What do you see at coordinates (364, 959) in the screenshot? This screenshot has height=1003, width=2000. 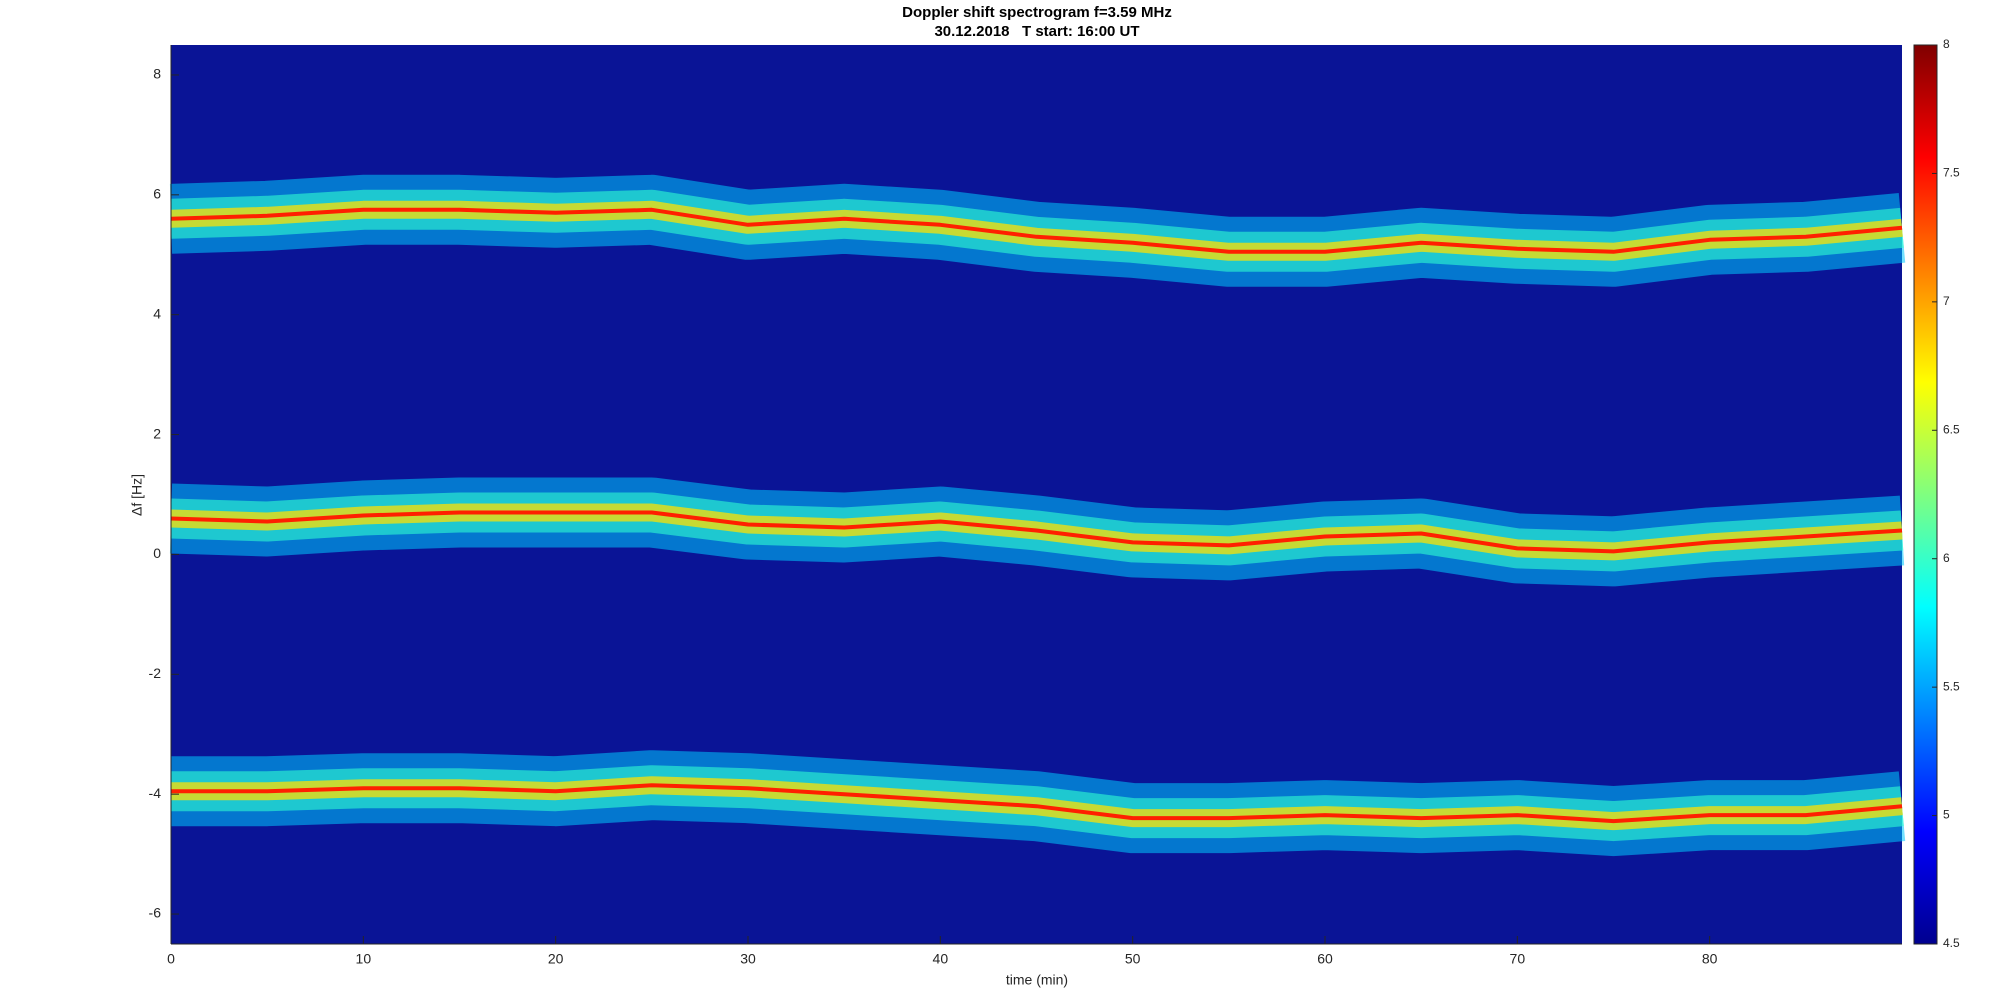 I see `x-tick-label: 10` at bounding box center [364, 959].